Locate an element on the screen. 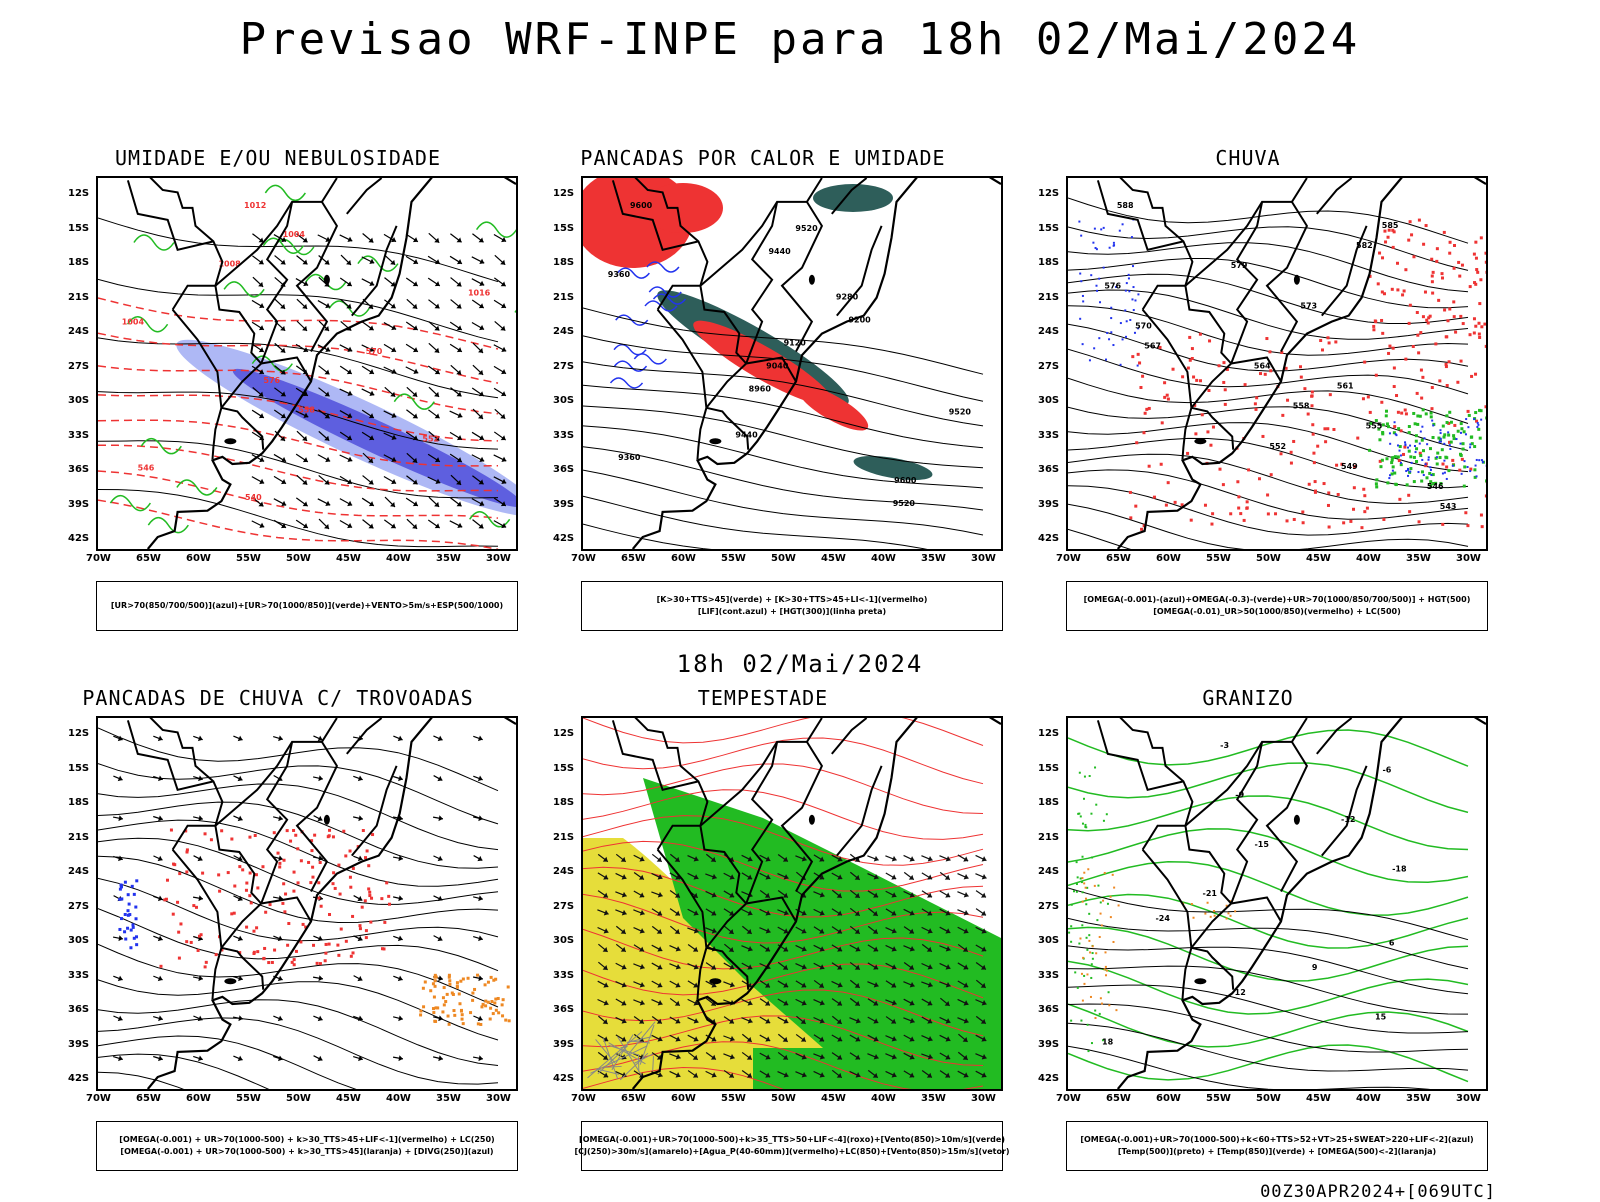  svg-text: 9 is located at coordinates (1315, 967).